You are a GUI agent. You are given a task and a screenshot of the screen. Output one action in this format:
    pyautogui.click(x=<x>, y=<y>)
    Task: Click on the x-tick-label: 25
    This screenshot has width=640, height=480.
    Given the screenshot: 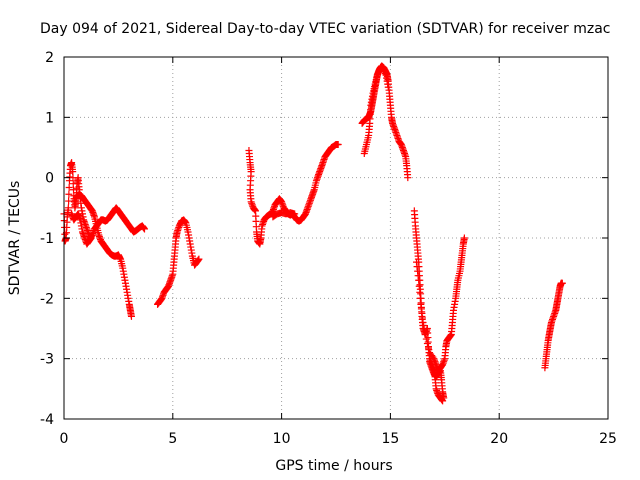 What is the action you would take?
    pyautogui.click(x=608, y=439)
    